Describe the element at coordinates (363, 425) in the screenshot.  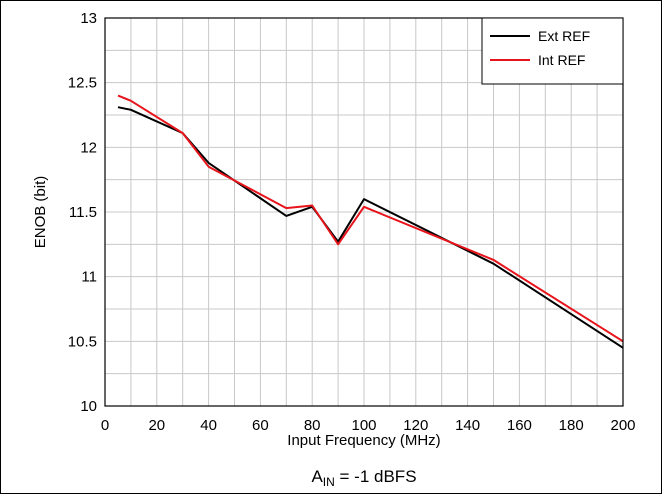
I see `x-tick-label: 100` at that location.